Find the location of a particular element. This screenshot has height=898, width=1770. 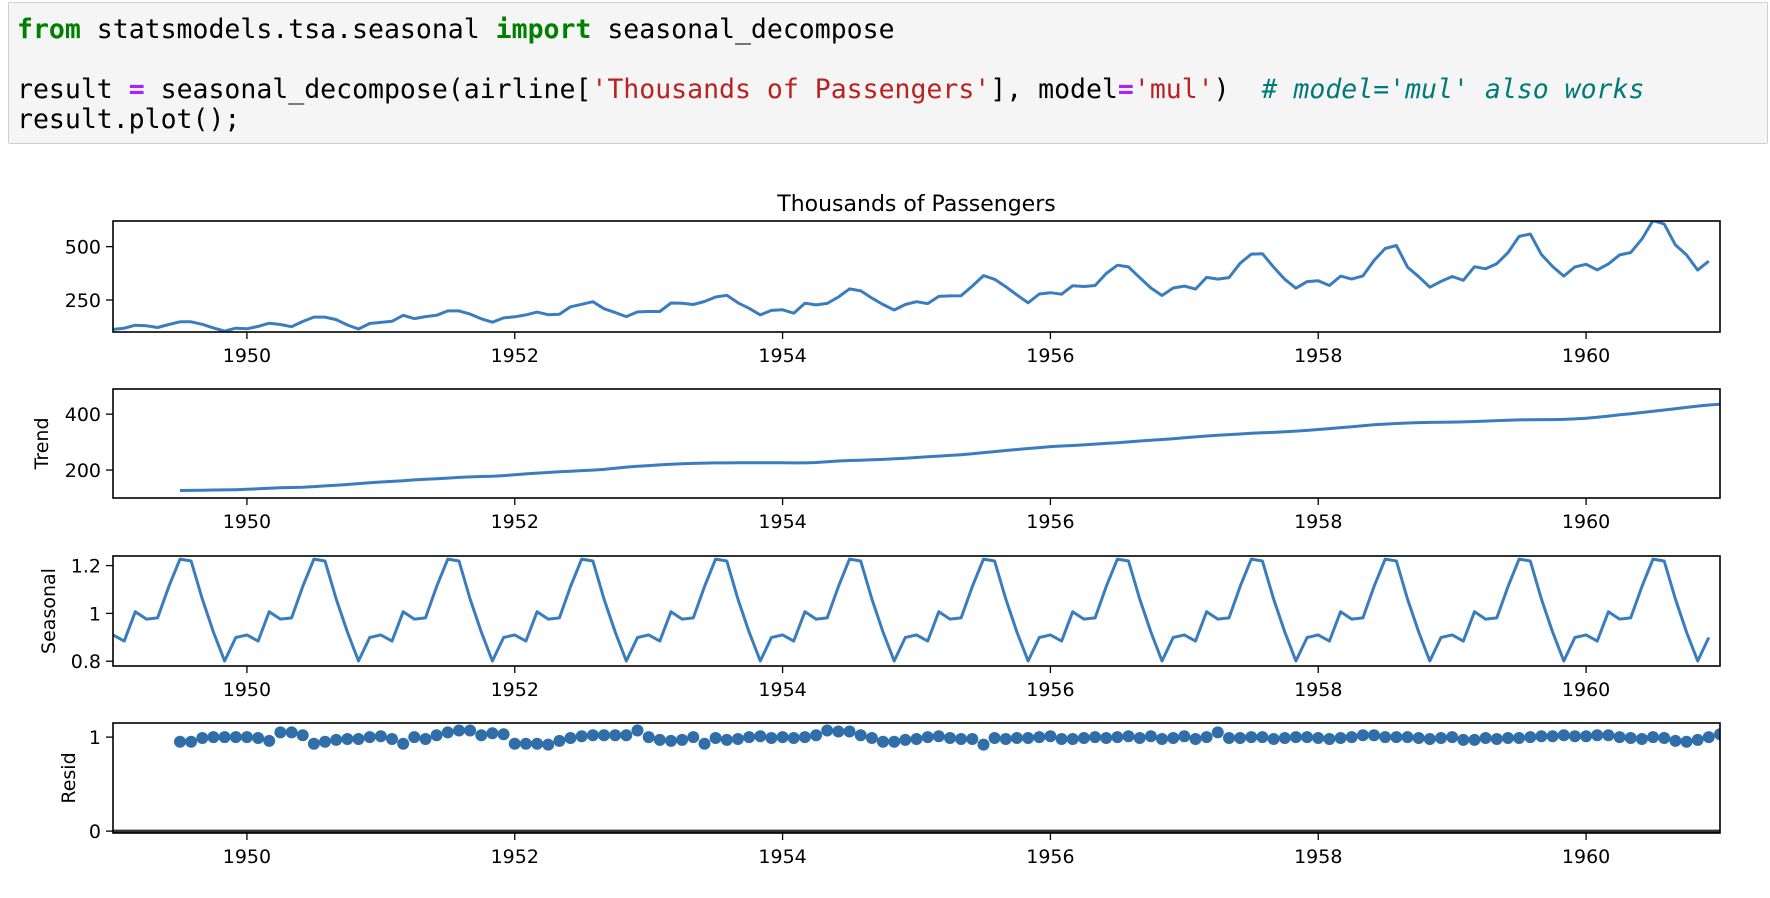

y-axis-label: Trend is located at coordinates (42, 444).